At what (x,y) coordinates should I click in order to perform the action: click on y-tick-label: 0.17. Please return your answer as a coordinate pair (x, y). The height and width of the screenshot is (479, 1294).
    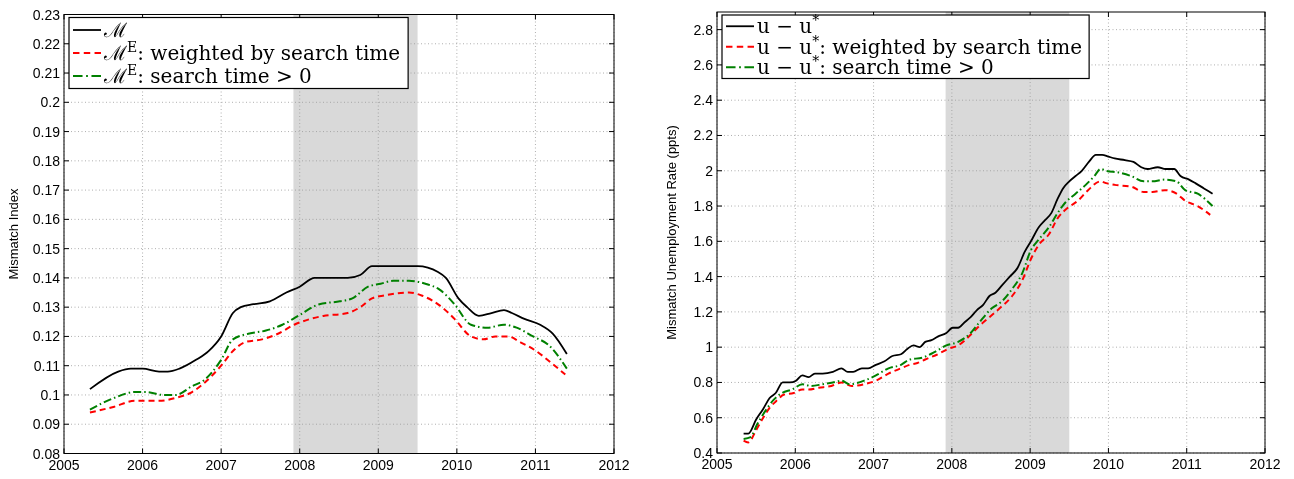
    Looking at the image, I should click on (46, 190).